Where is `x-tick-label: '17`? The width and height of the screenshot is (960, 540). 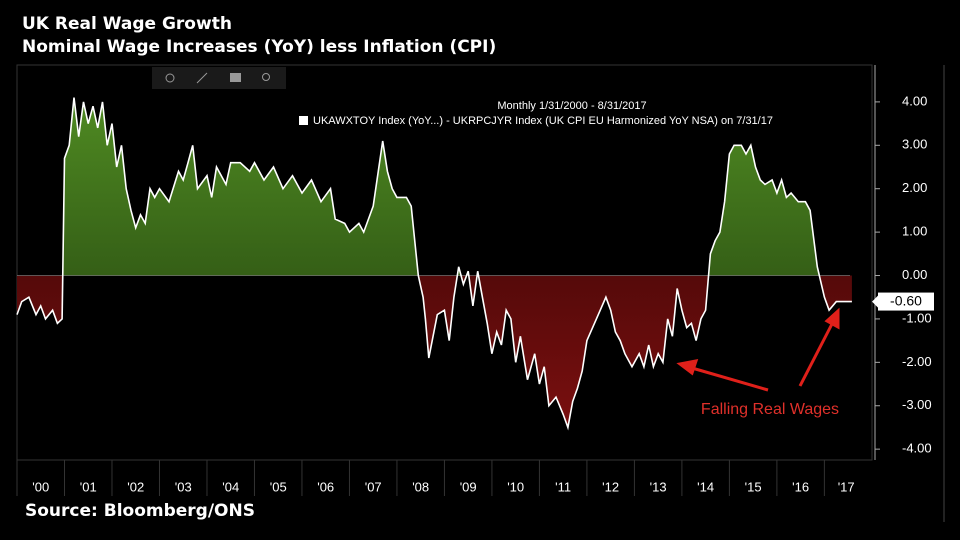
x-tick-label: '17 is located at coordinates (846, 486).